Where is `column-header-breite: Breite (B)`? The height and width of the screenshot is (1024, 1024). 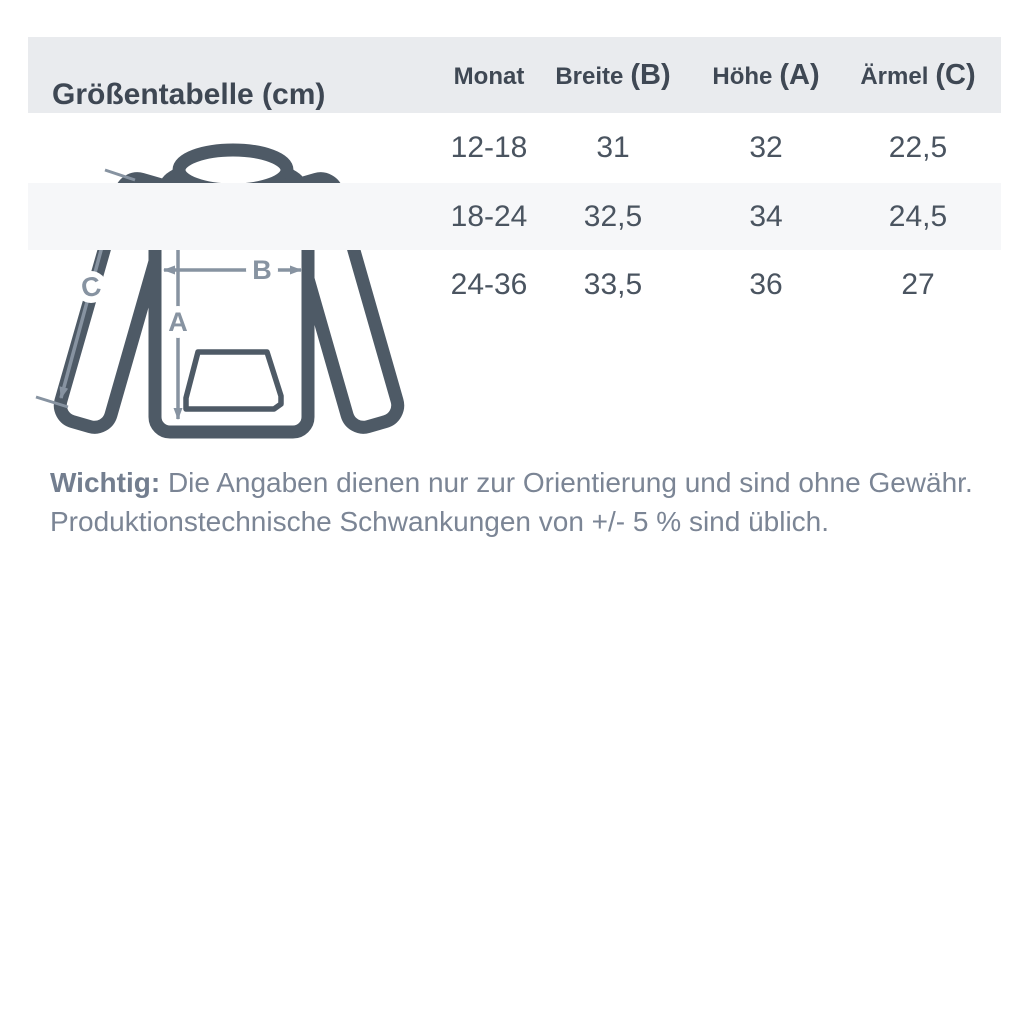
column-header-breite: Breite (B) is located at coordinates (612, 75).